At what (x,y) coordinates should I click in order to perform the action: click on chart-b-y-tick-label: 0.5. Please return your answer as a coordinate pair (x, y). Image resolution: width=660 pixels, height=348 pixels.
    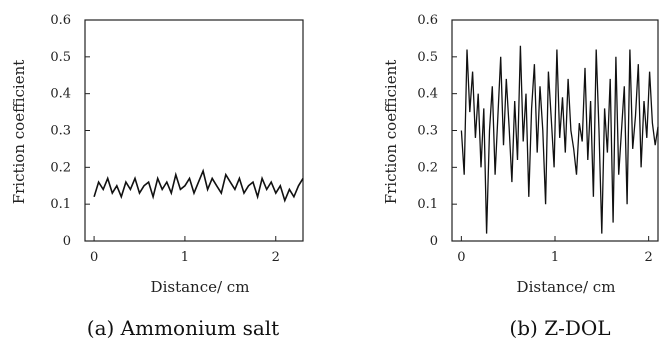
    Looking at the image, I should click on (427, 57).